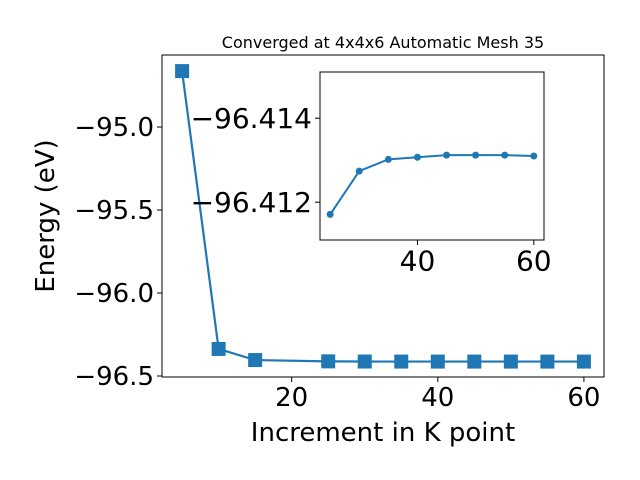 The image size is (640, 480). What do you see at coordinates (383, 433) in the screenshot?
I see `x-axis-label: Increment in K point` at bounding box center [383, 433].